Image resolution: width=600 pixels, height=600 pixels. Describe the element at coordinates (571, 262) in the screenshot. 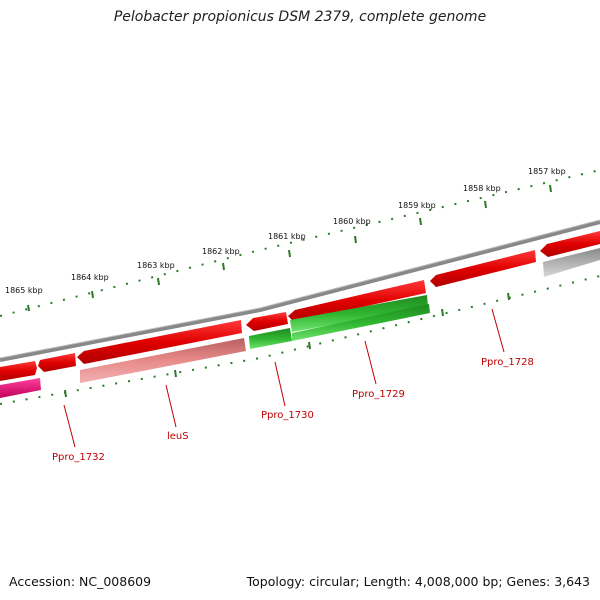

I see `gene-grey` at that location.